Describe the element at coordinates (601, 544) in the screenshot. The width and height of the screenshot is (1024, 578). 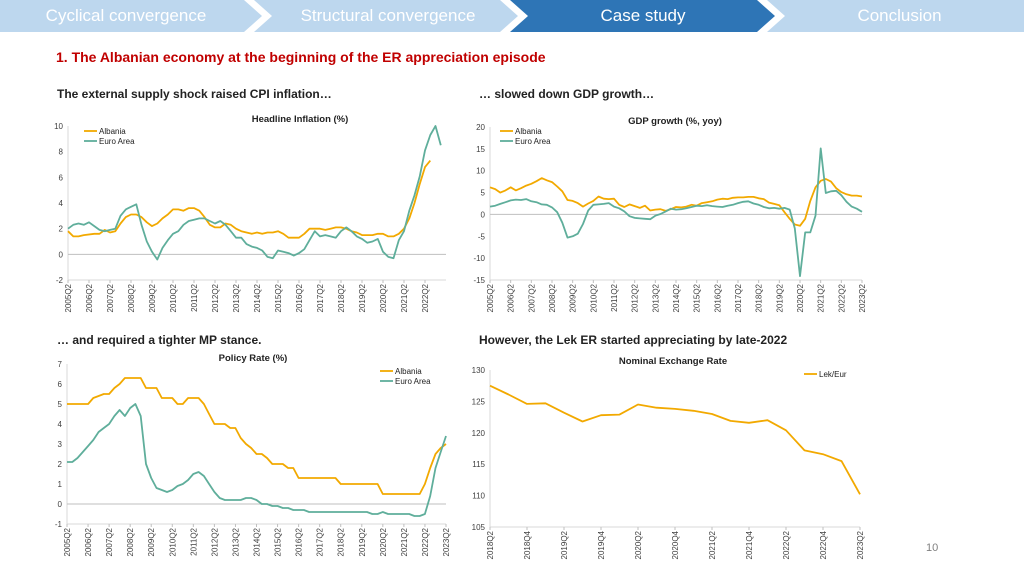
I see `er-x-tick-label: 2019Q4` at that location.